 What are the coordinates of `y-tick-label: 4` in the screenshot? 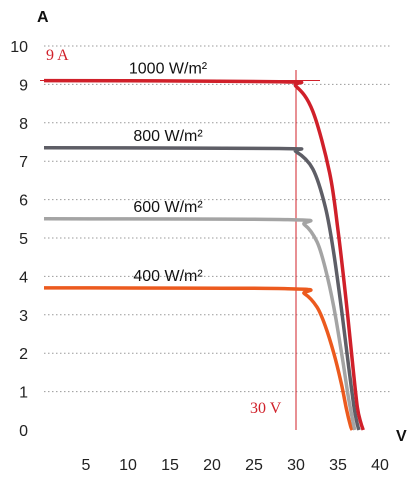 It's located at (23, 277).